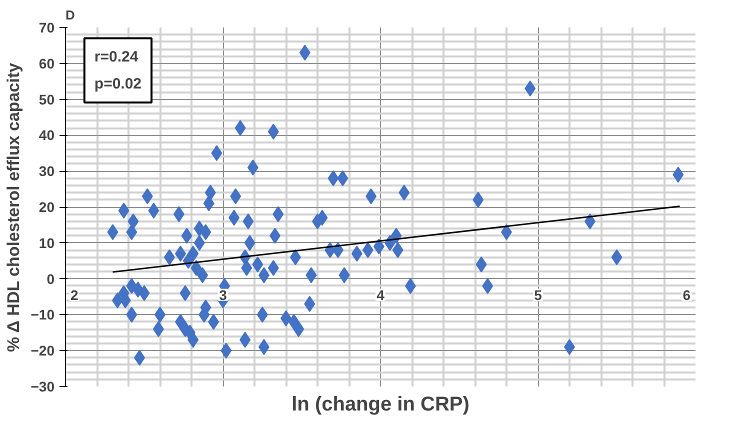 The image size is (733, 438). Describe the element at coordinates (118, 83) in the screenshot. I see `annotation: p=0.02` at that location.